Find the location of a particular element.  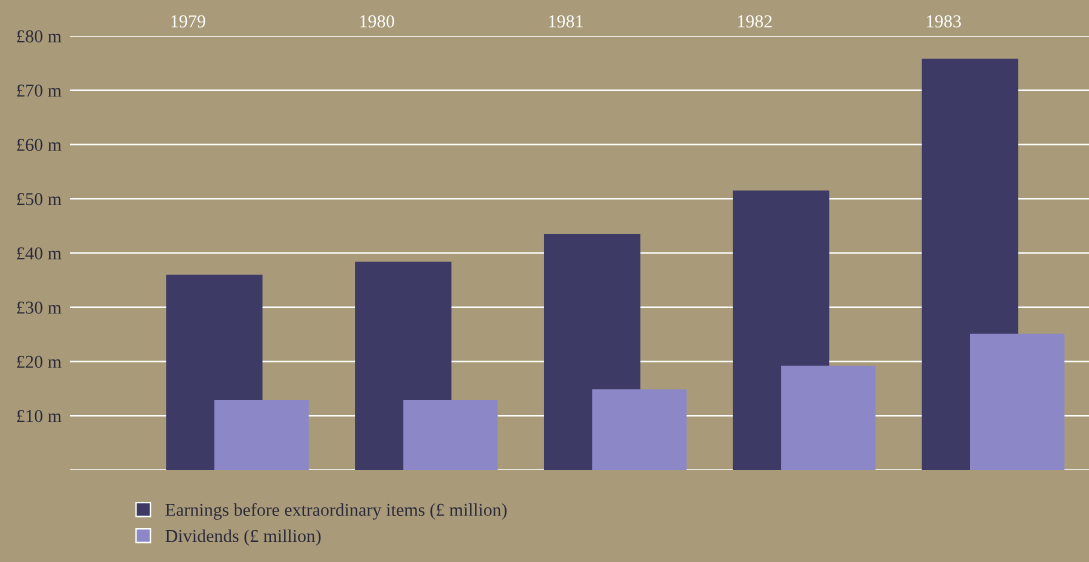

x-tick-label: 1983 is located at coordinates (944, 21).